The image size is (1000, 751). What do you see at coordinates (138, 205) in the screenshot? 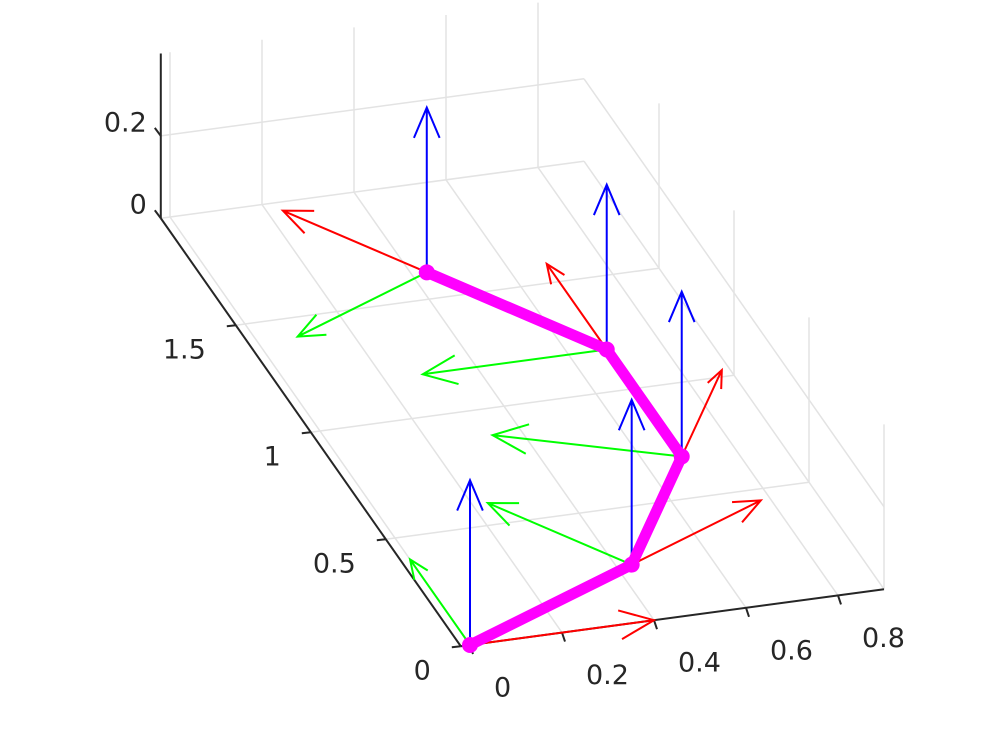
I see `z-tick-label: 0` at bounding box center [138, 205].